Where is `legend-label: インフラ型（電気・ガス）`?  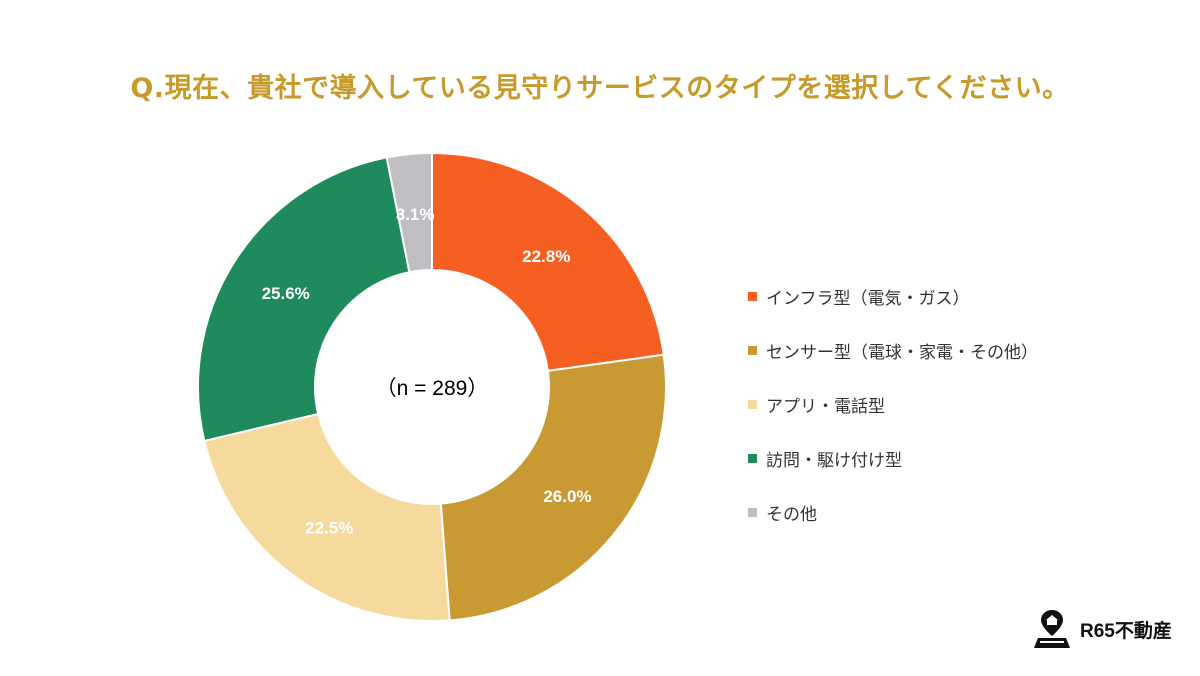
legend-label: インフラ型（電気・ガス） is located at coordinates (868, 298).